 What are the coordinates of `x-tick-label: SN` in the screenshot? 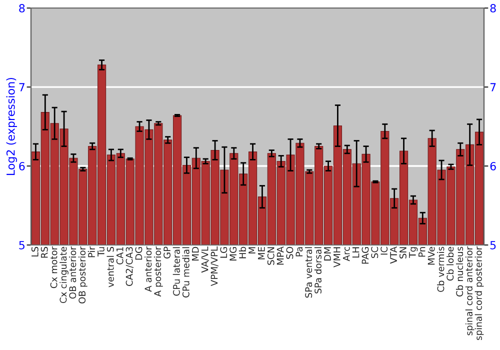 It's located at (403, 252).